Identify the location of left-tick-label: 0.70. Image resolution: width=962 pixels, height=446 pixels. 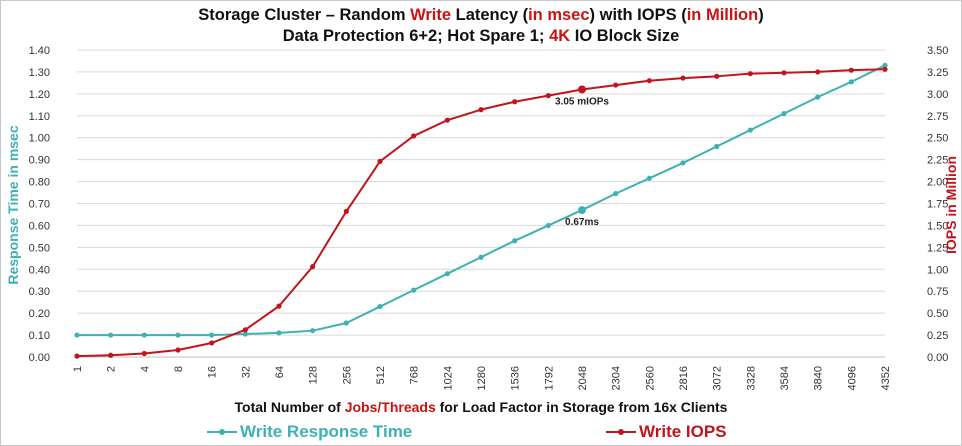
(39, 205).